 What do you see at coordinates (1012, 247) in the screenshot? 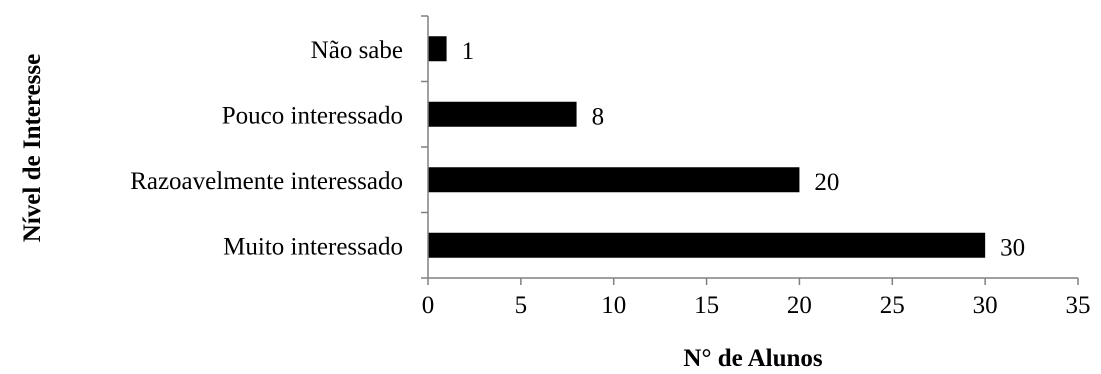
I see `data-label: 30` at bounding box center [1012, 247].